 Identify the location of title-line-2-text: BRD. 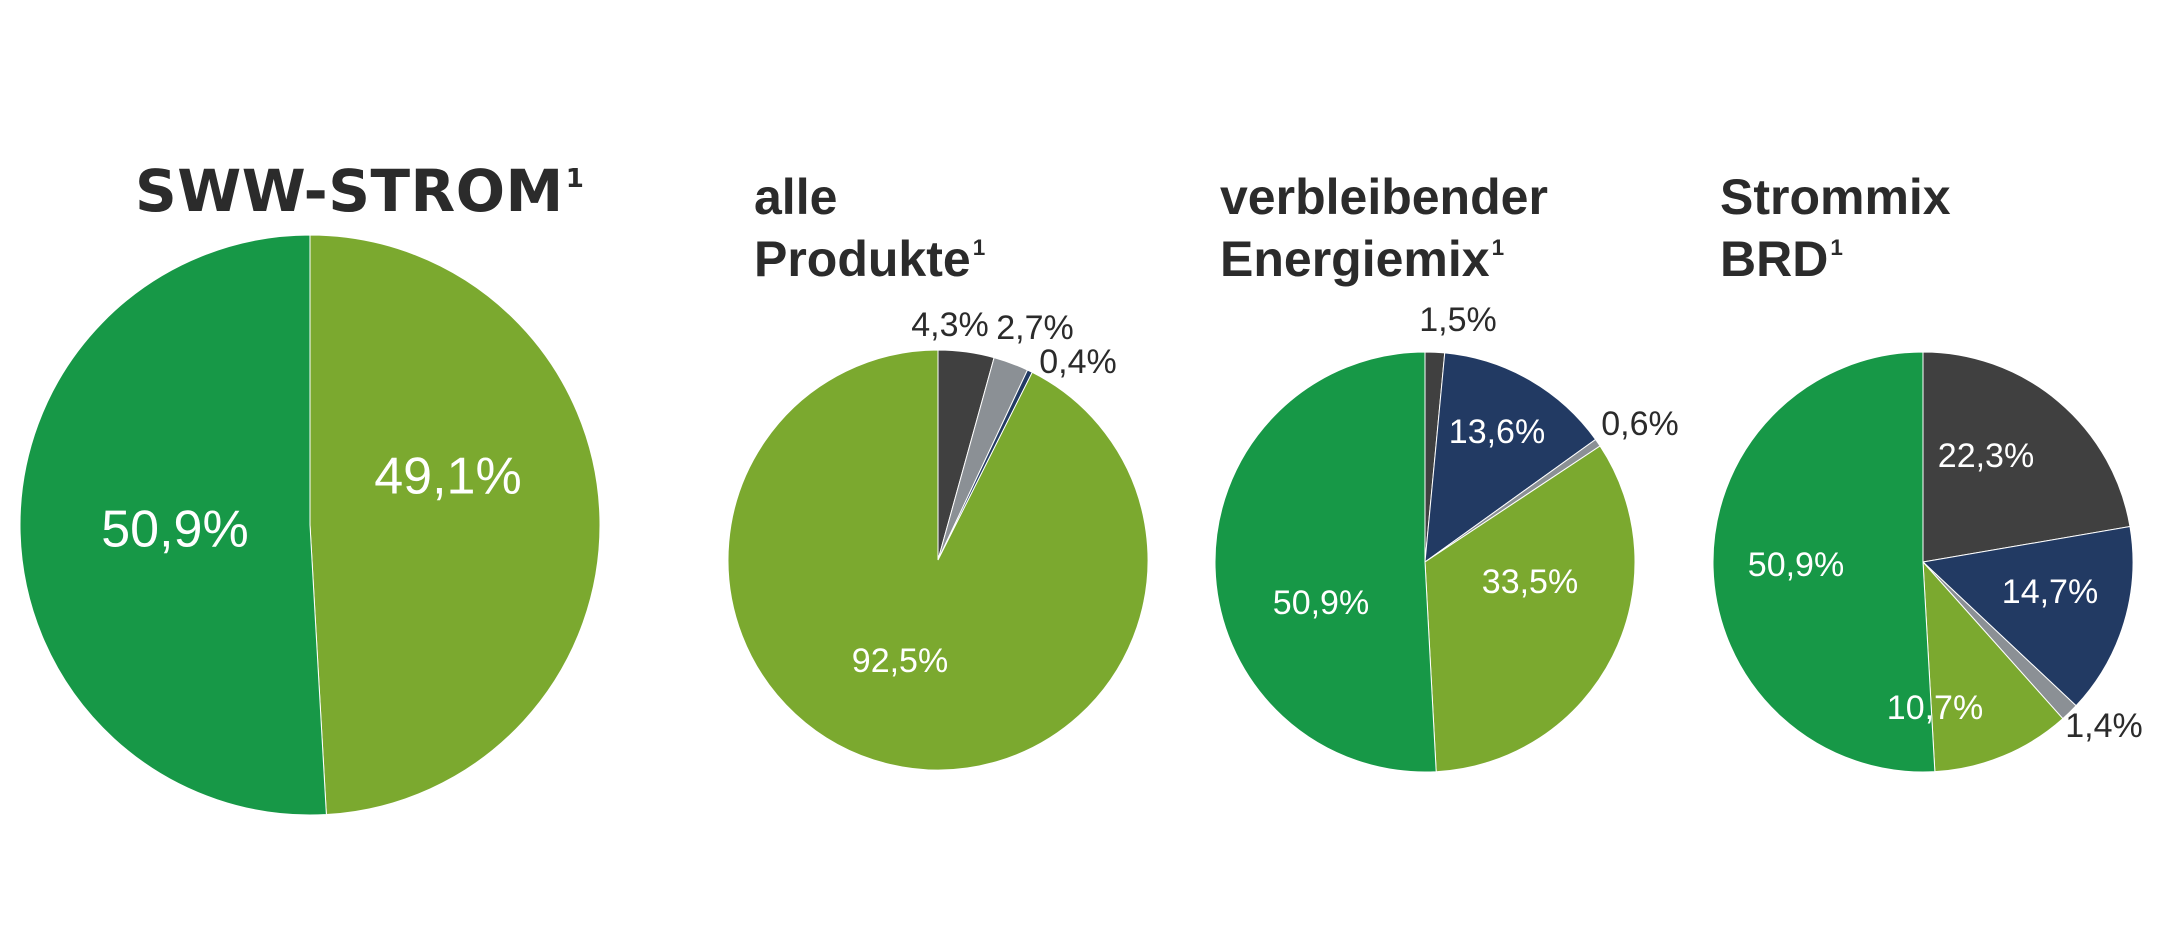
(1774, 259).